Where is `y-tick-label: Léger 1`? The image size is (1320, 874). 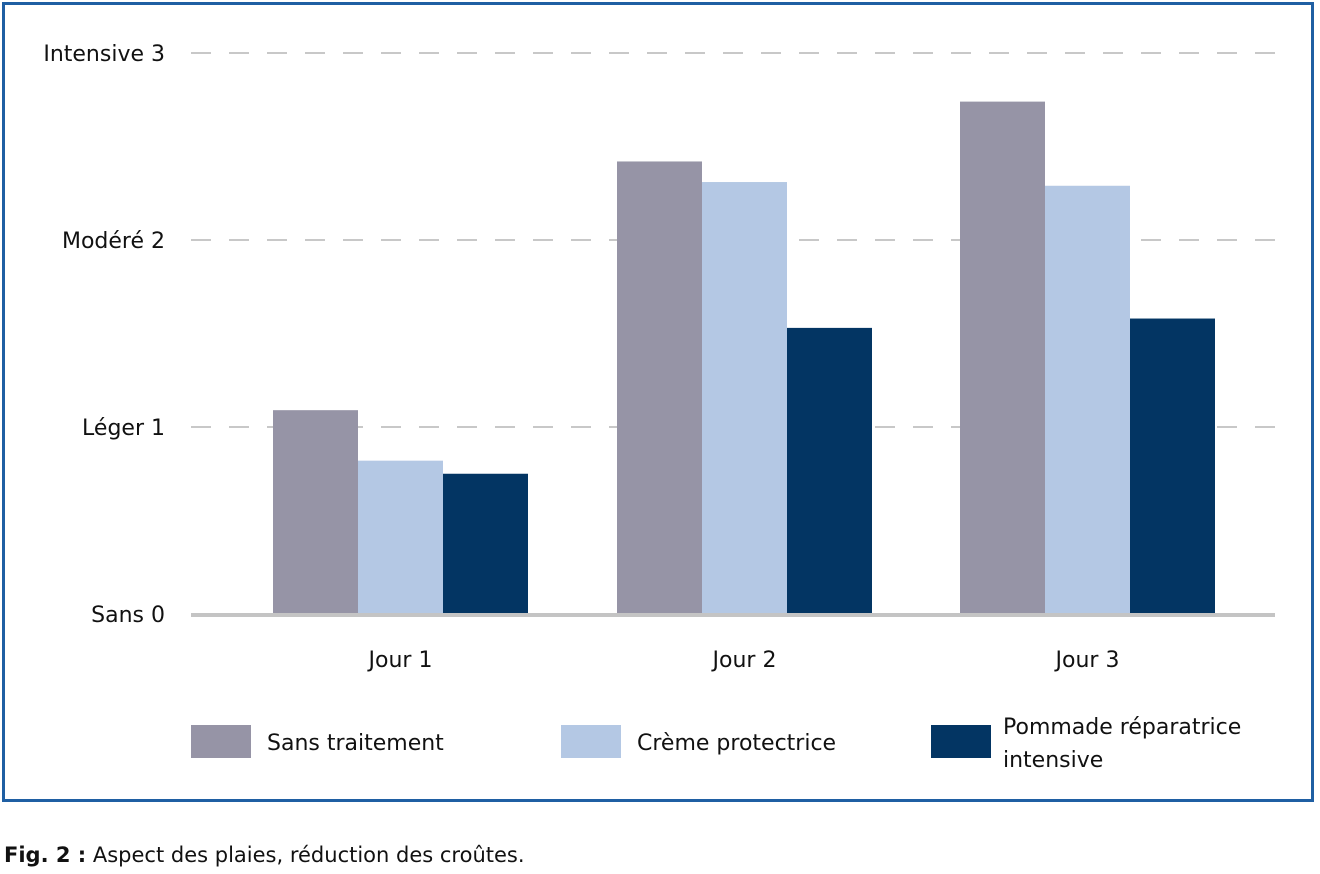 y-tick-label: Léger 1 is located at coordinates (123, 428).